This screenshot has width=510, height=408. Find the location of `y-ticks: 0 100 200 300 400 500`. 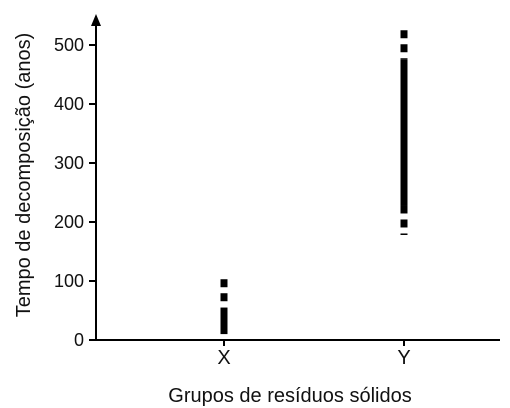

y-ticks: 0 100 200 300 400 500 is located at coordinates (75, 192).